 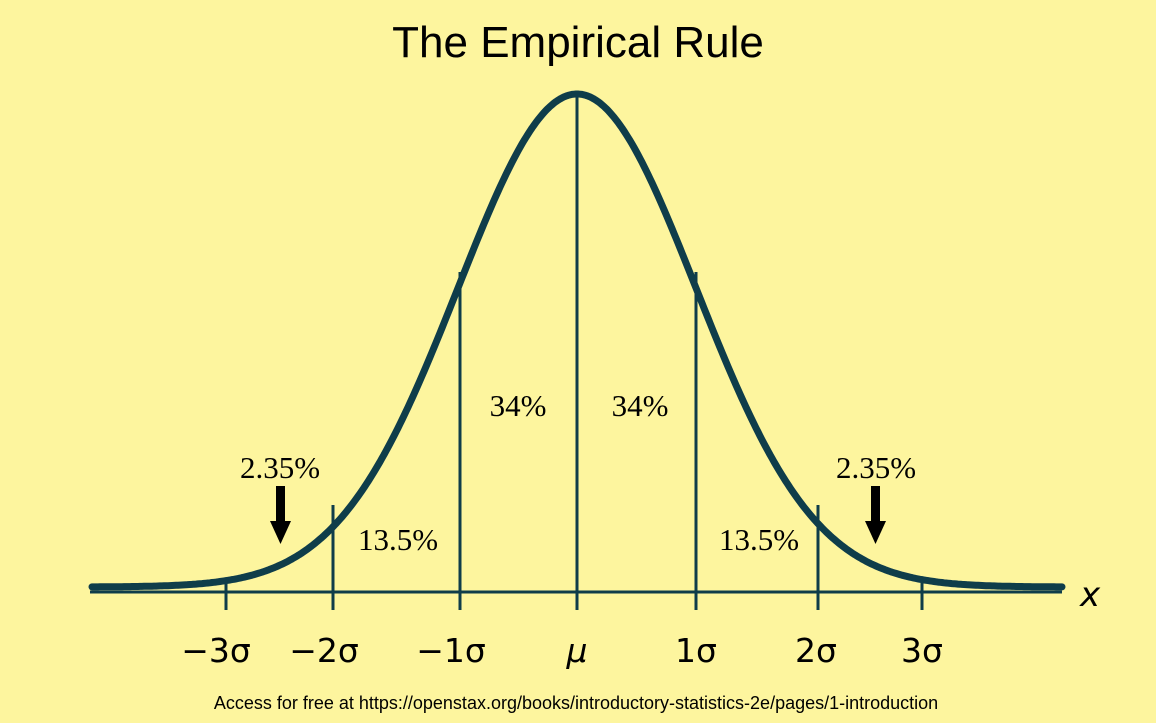 I want to click on region-label-left-center: 34%, so click(x=518, y=405).